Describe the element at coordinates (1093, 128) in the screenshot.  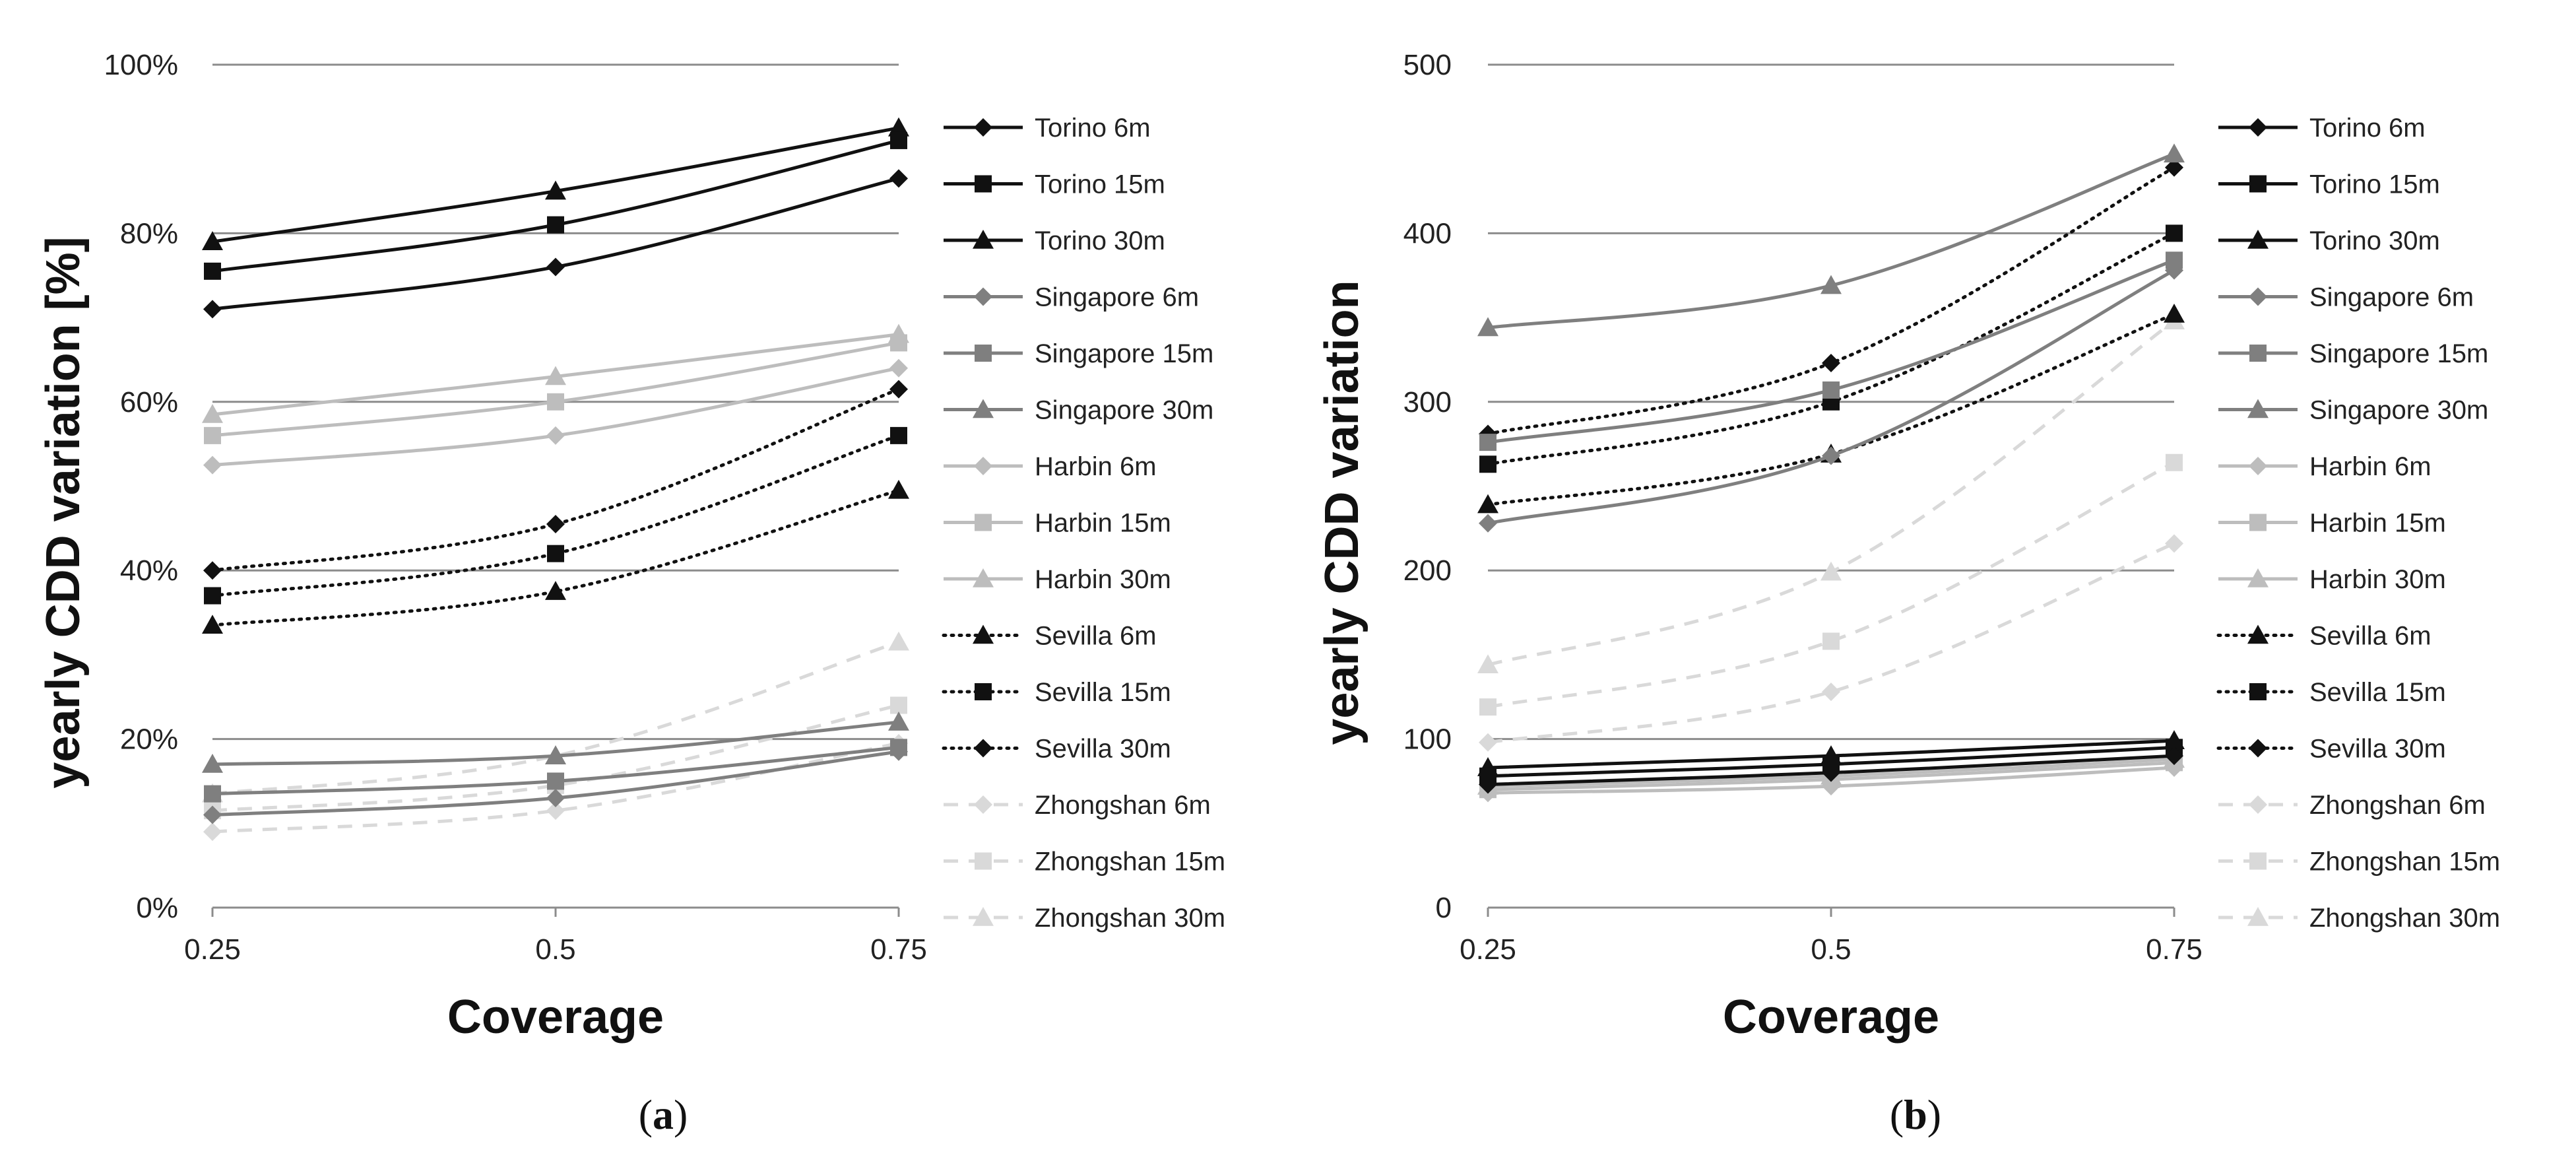
I see `chart-a-legend-label: Torino 6m` at that location.